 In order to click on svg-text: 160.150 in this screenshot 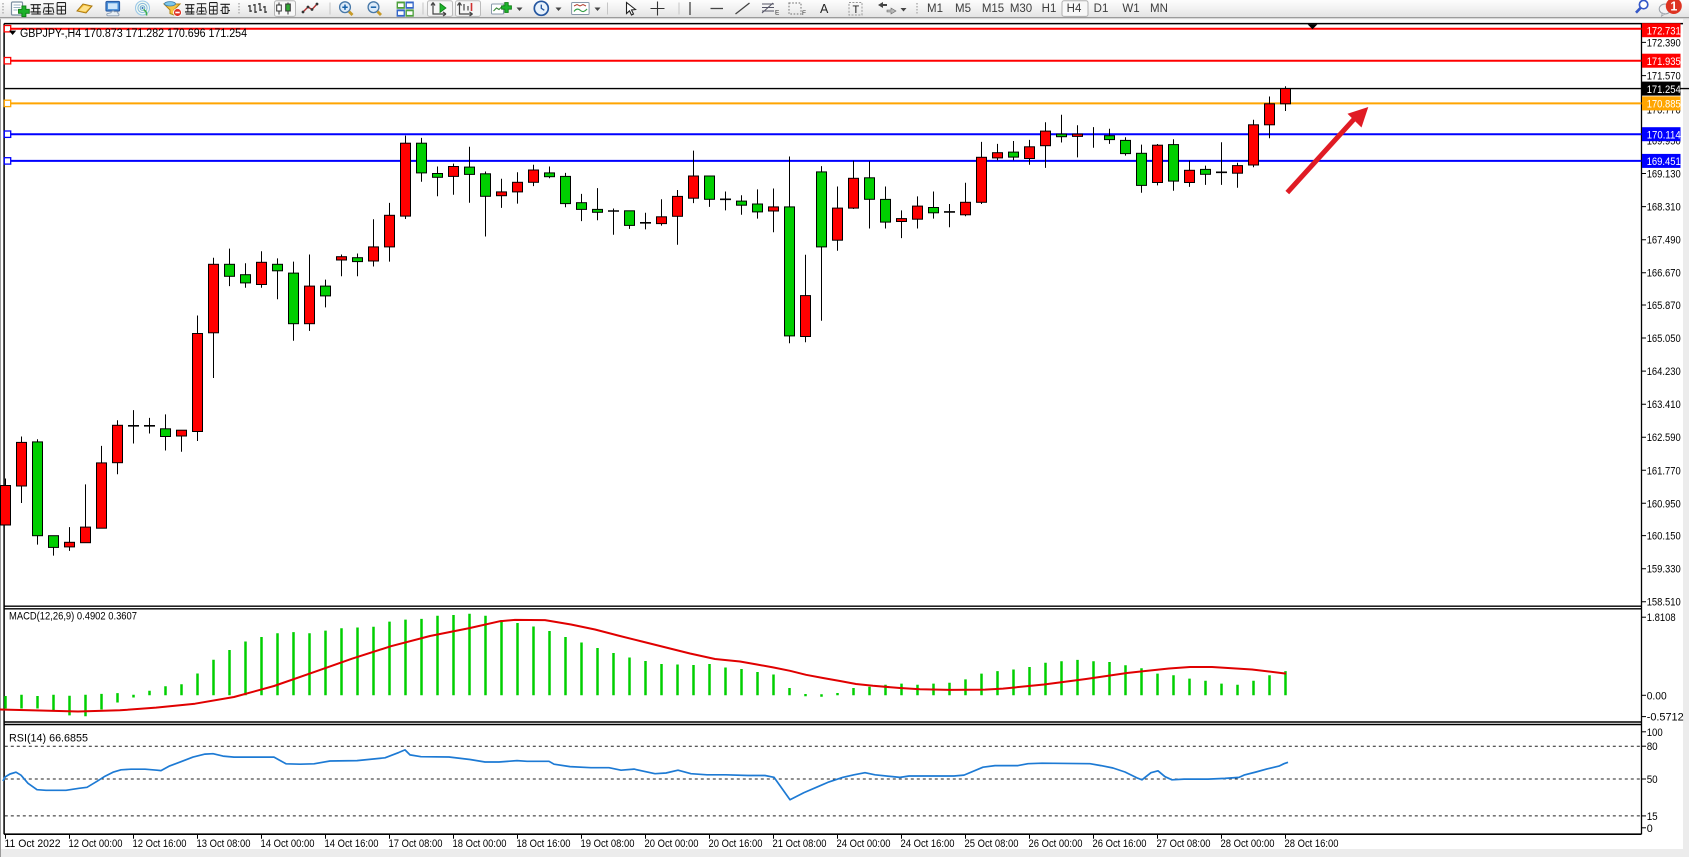, I will do `click(1664, 537)`.